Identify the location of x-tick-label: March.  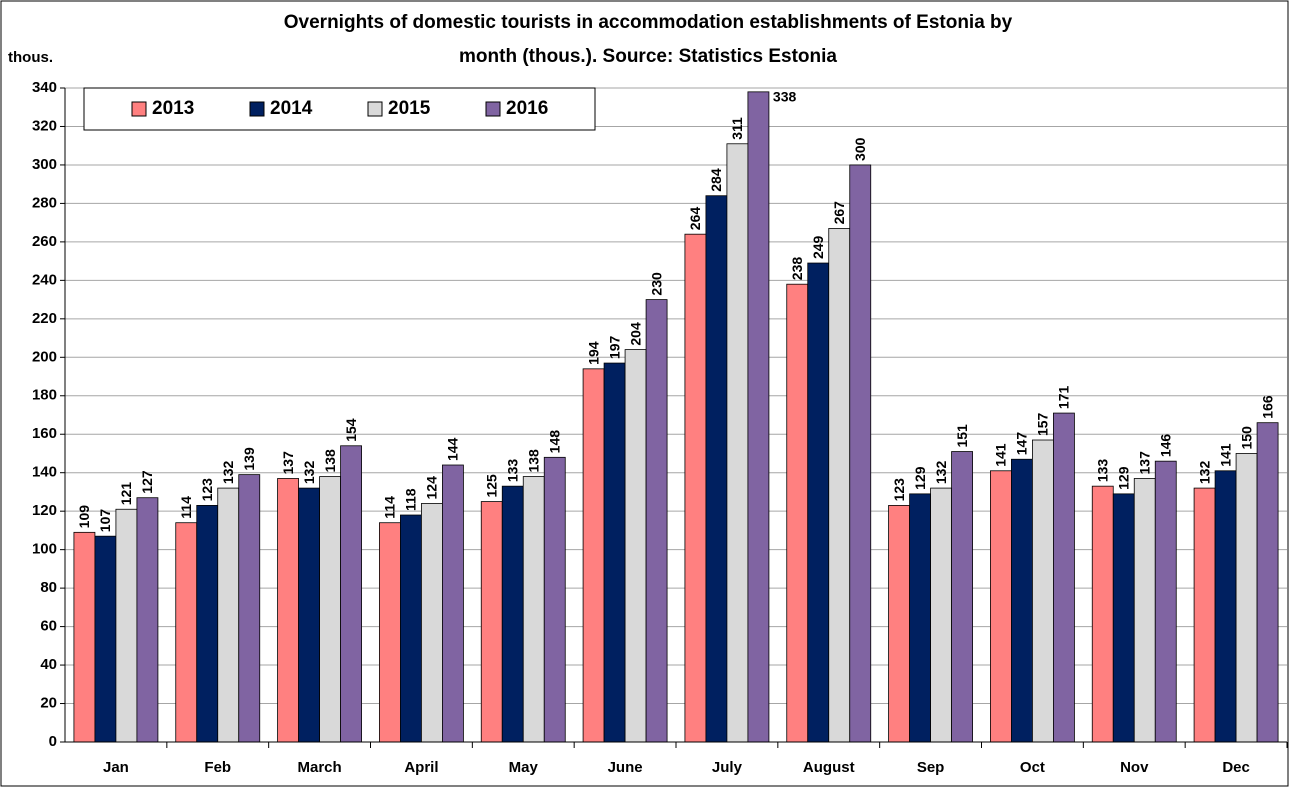
(319, 767).